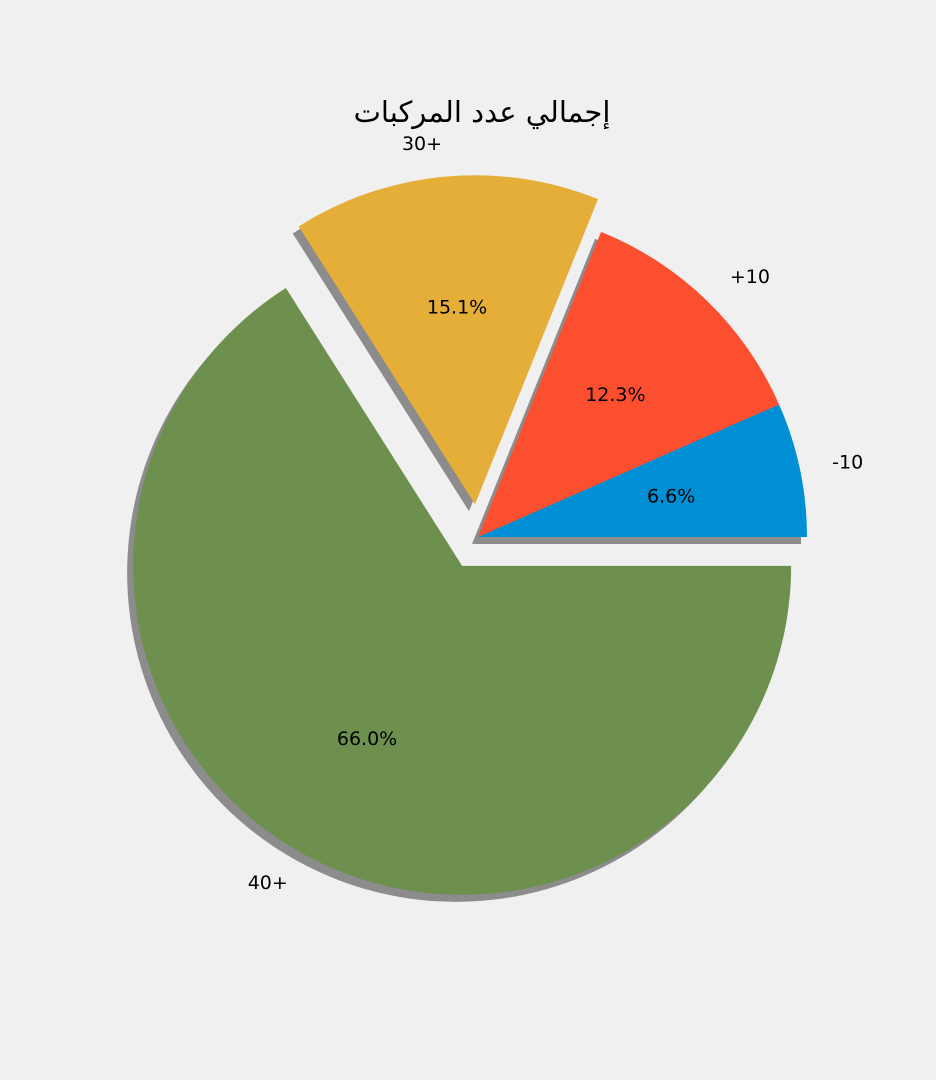  Describe the element at coordinates (482, 112) in the screenshot. I see `chart-title: إجمالي عدد المركبات` at that location.